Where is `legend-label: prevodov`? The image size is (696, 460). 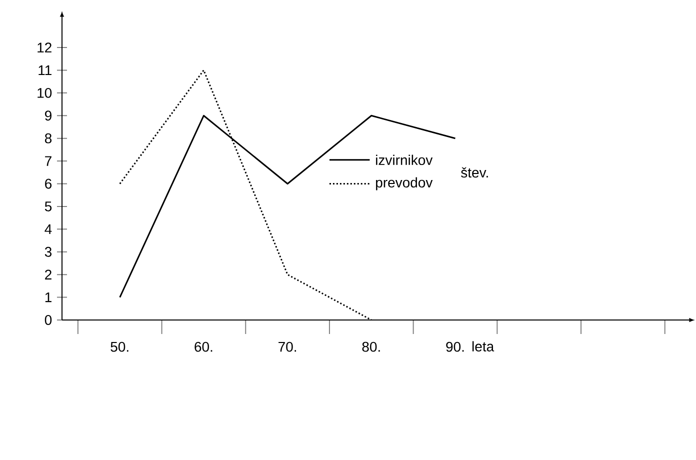
legend-label: prevodov is located at coordinates (404, 183).